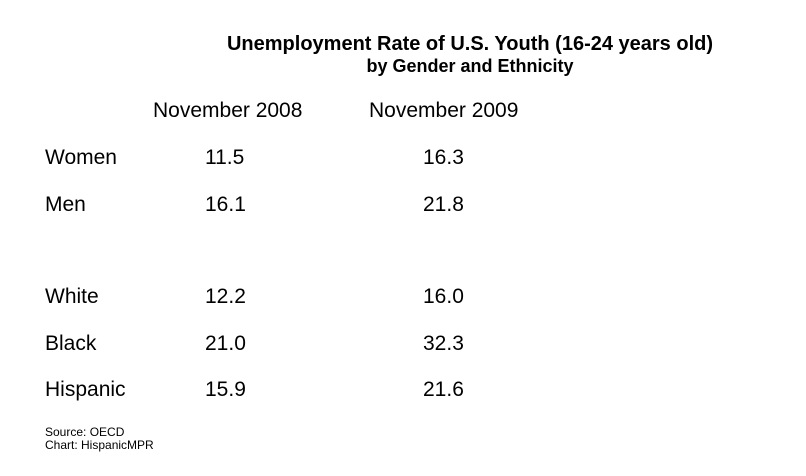 The image size is (806, 476). Describe the element at coordinates (99, 445) in the screenshot. I see `chart-credit: Chart: HispanicMPR` at that location.